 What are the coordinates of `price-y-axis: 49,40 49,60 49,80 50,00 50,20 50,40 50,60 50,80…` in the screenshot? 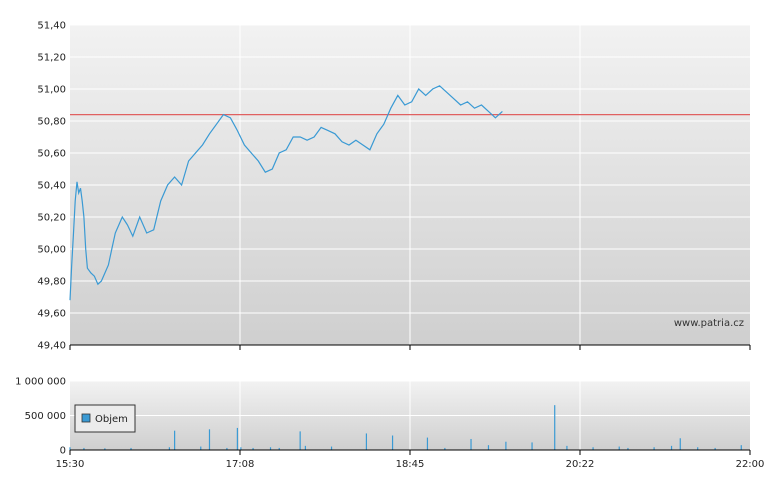 It's located at (51, 186).